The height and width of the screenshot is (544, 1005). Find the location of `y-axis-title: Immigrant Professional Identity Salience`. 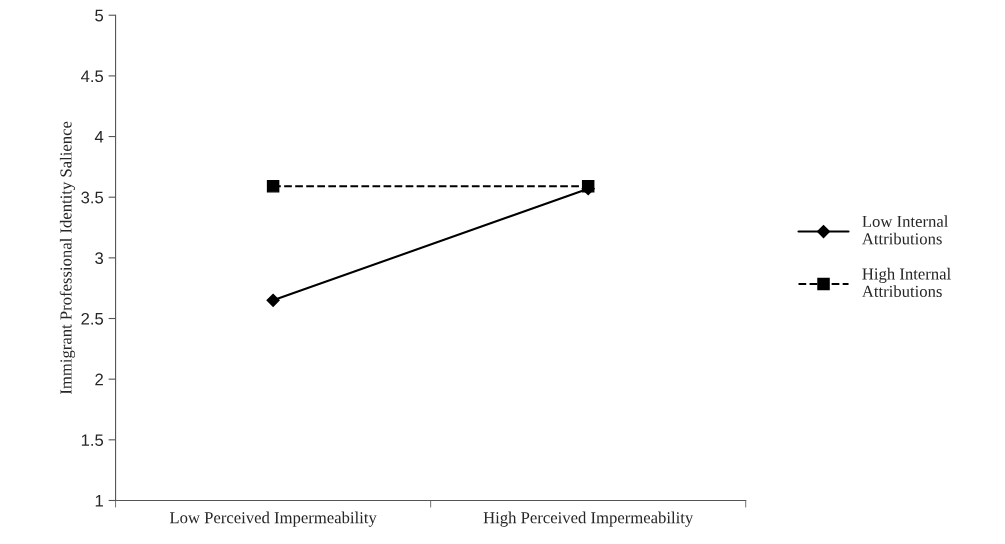

y-axis-title: Immigrant Professional Identity Salience is located at coordinates (67, 258).